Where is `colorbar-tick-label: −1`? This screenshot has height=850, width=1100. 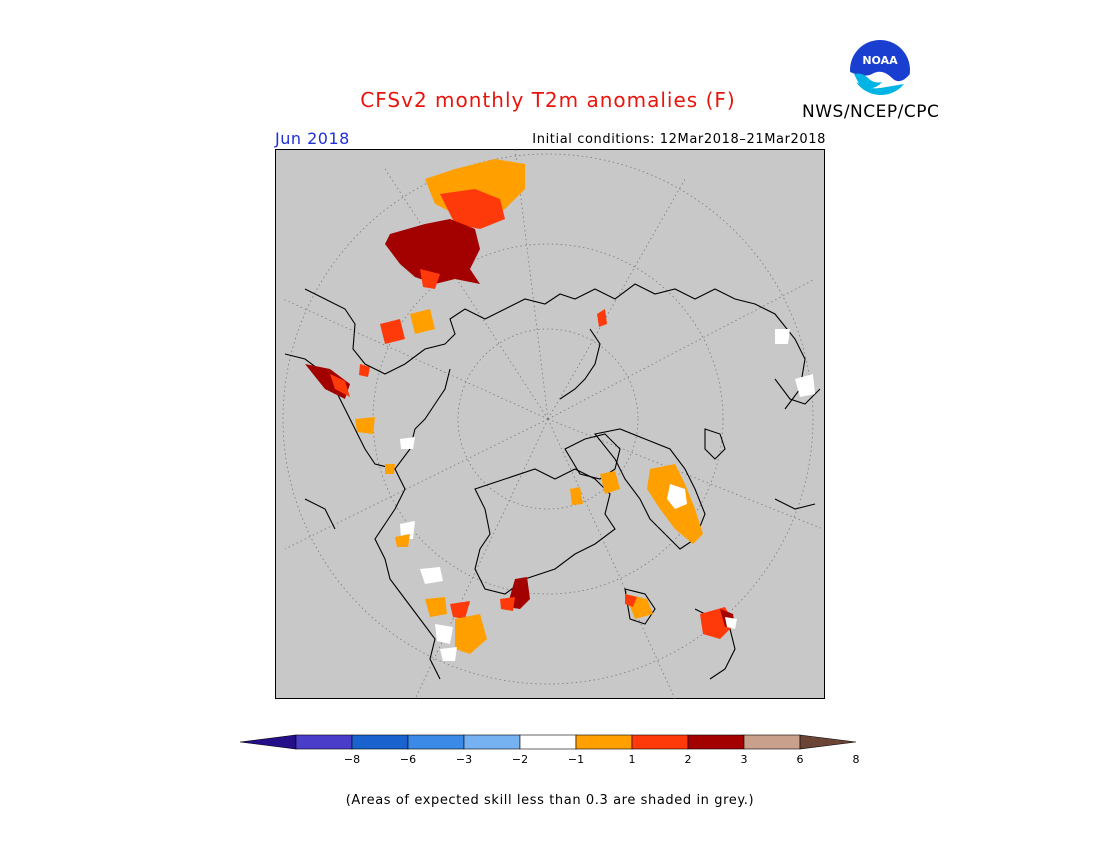
colorbar-tick-label: −1 is located at coordinates (576, 759).